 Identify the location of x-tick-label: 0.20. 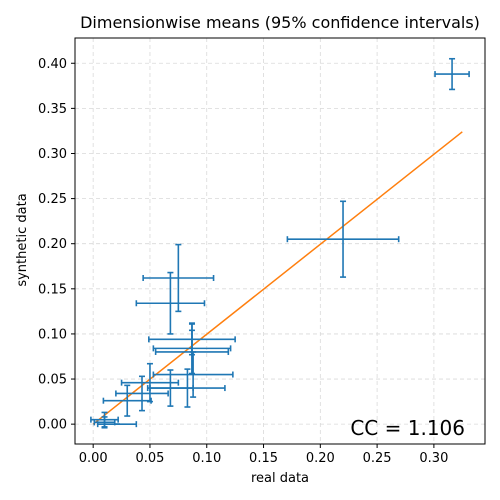
(320, 458).